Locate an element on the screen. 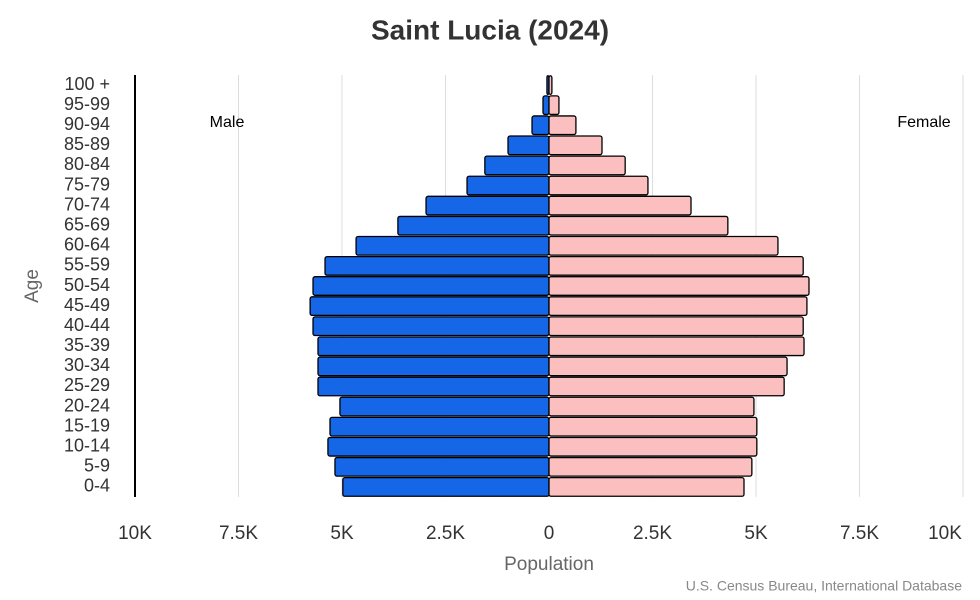 The width and height of the screenshot is (980, 600). y-tick-label: 30-34 is located at coordinates (87, 365).